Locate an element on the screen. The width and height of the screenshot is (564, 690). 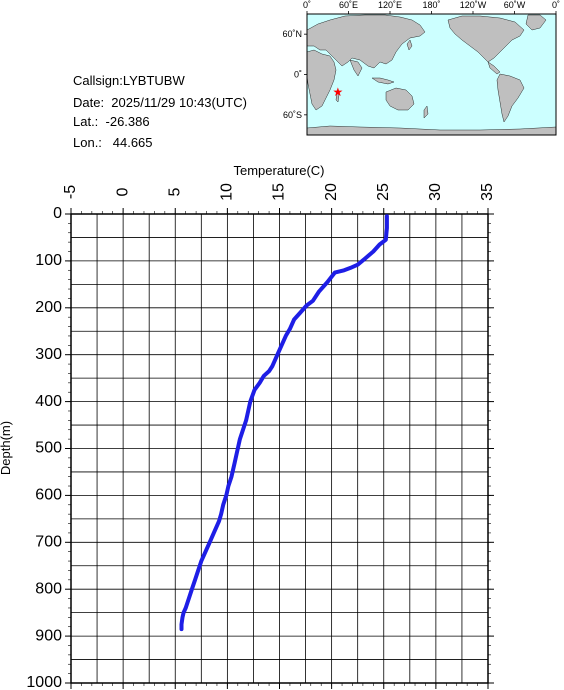
location-map: 0˚ 60˚E 120˚E 180˚ 120˚W 60˚W 0˚ 60˚N 0˚ 60˚S ★ is located at coordinates (421, 68).